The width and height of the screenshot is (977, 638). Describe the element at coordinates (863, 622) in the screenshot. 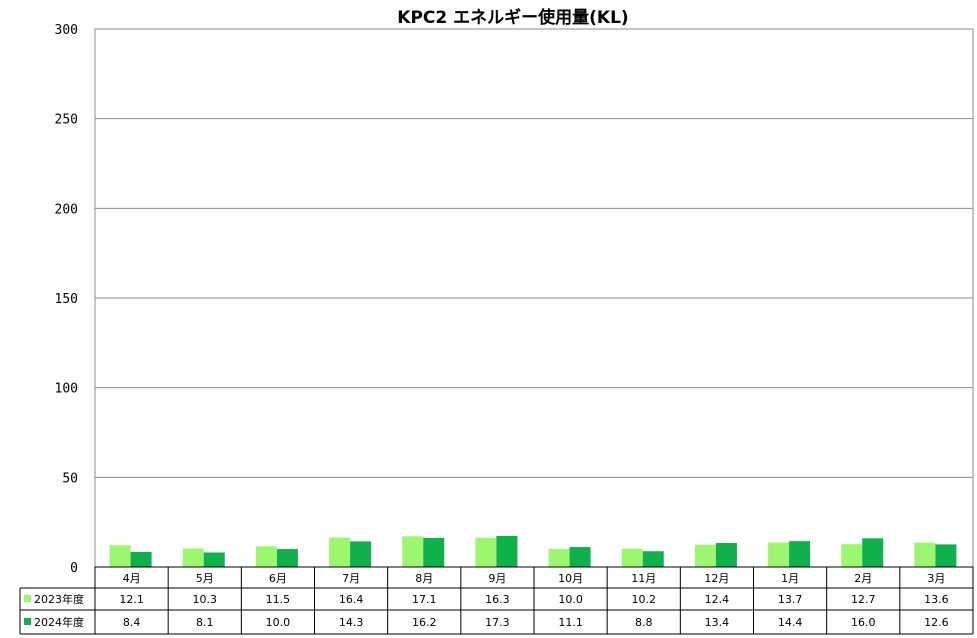

I see `data-label: 16.0` at that location.